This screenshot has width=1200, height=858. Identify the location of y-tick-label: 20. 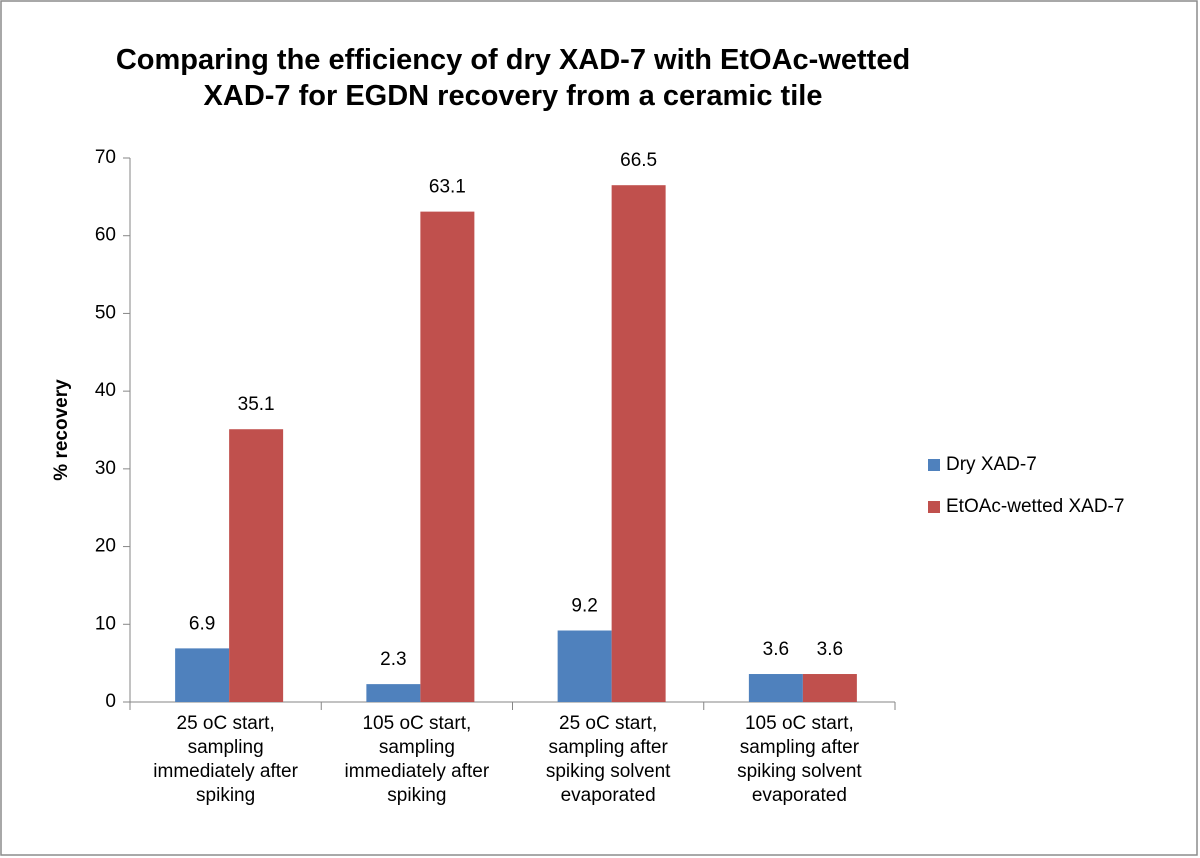
(105, 546).